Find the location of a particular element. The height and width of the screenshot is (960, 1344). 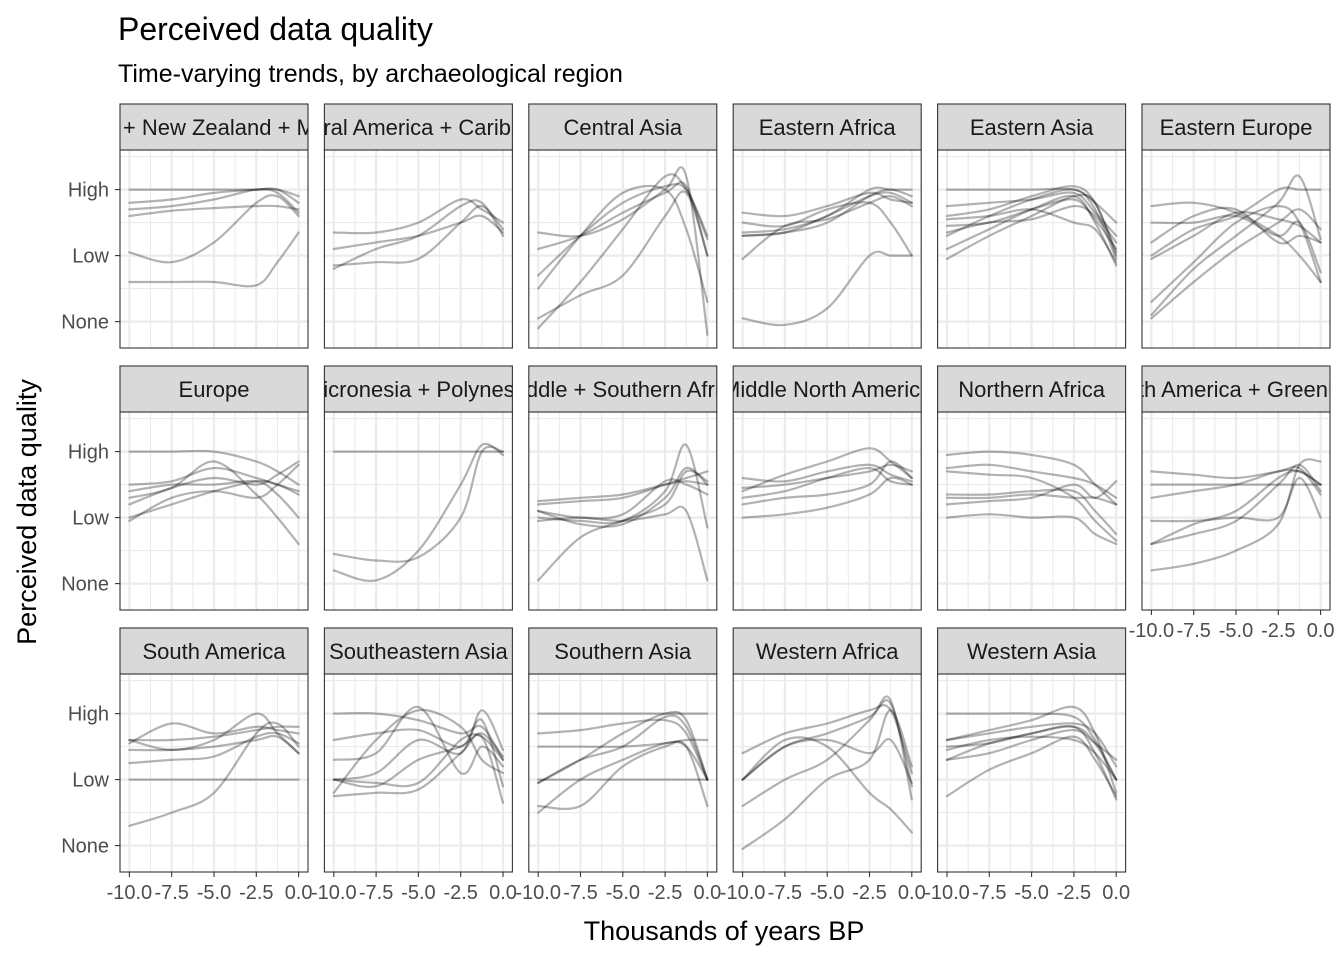

facet-panel: Eastern Asia is located at coordinates (1032, 226).